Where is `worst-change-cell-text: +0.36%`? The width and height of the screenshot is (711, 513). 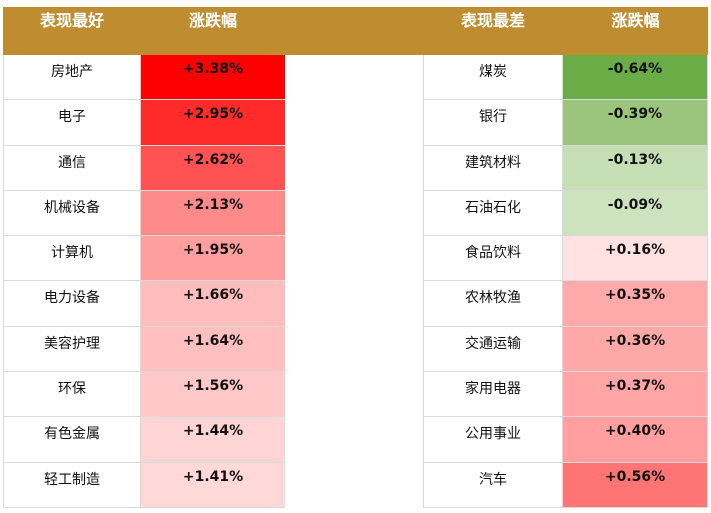
worst-change-cell-text: +0.36% is located at coordinates (635, 340).